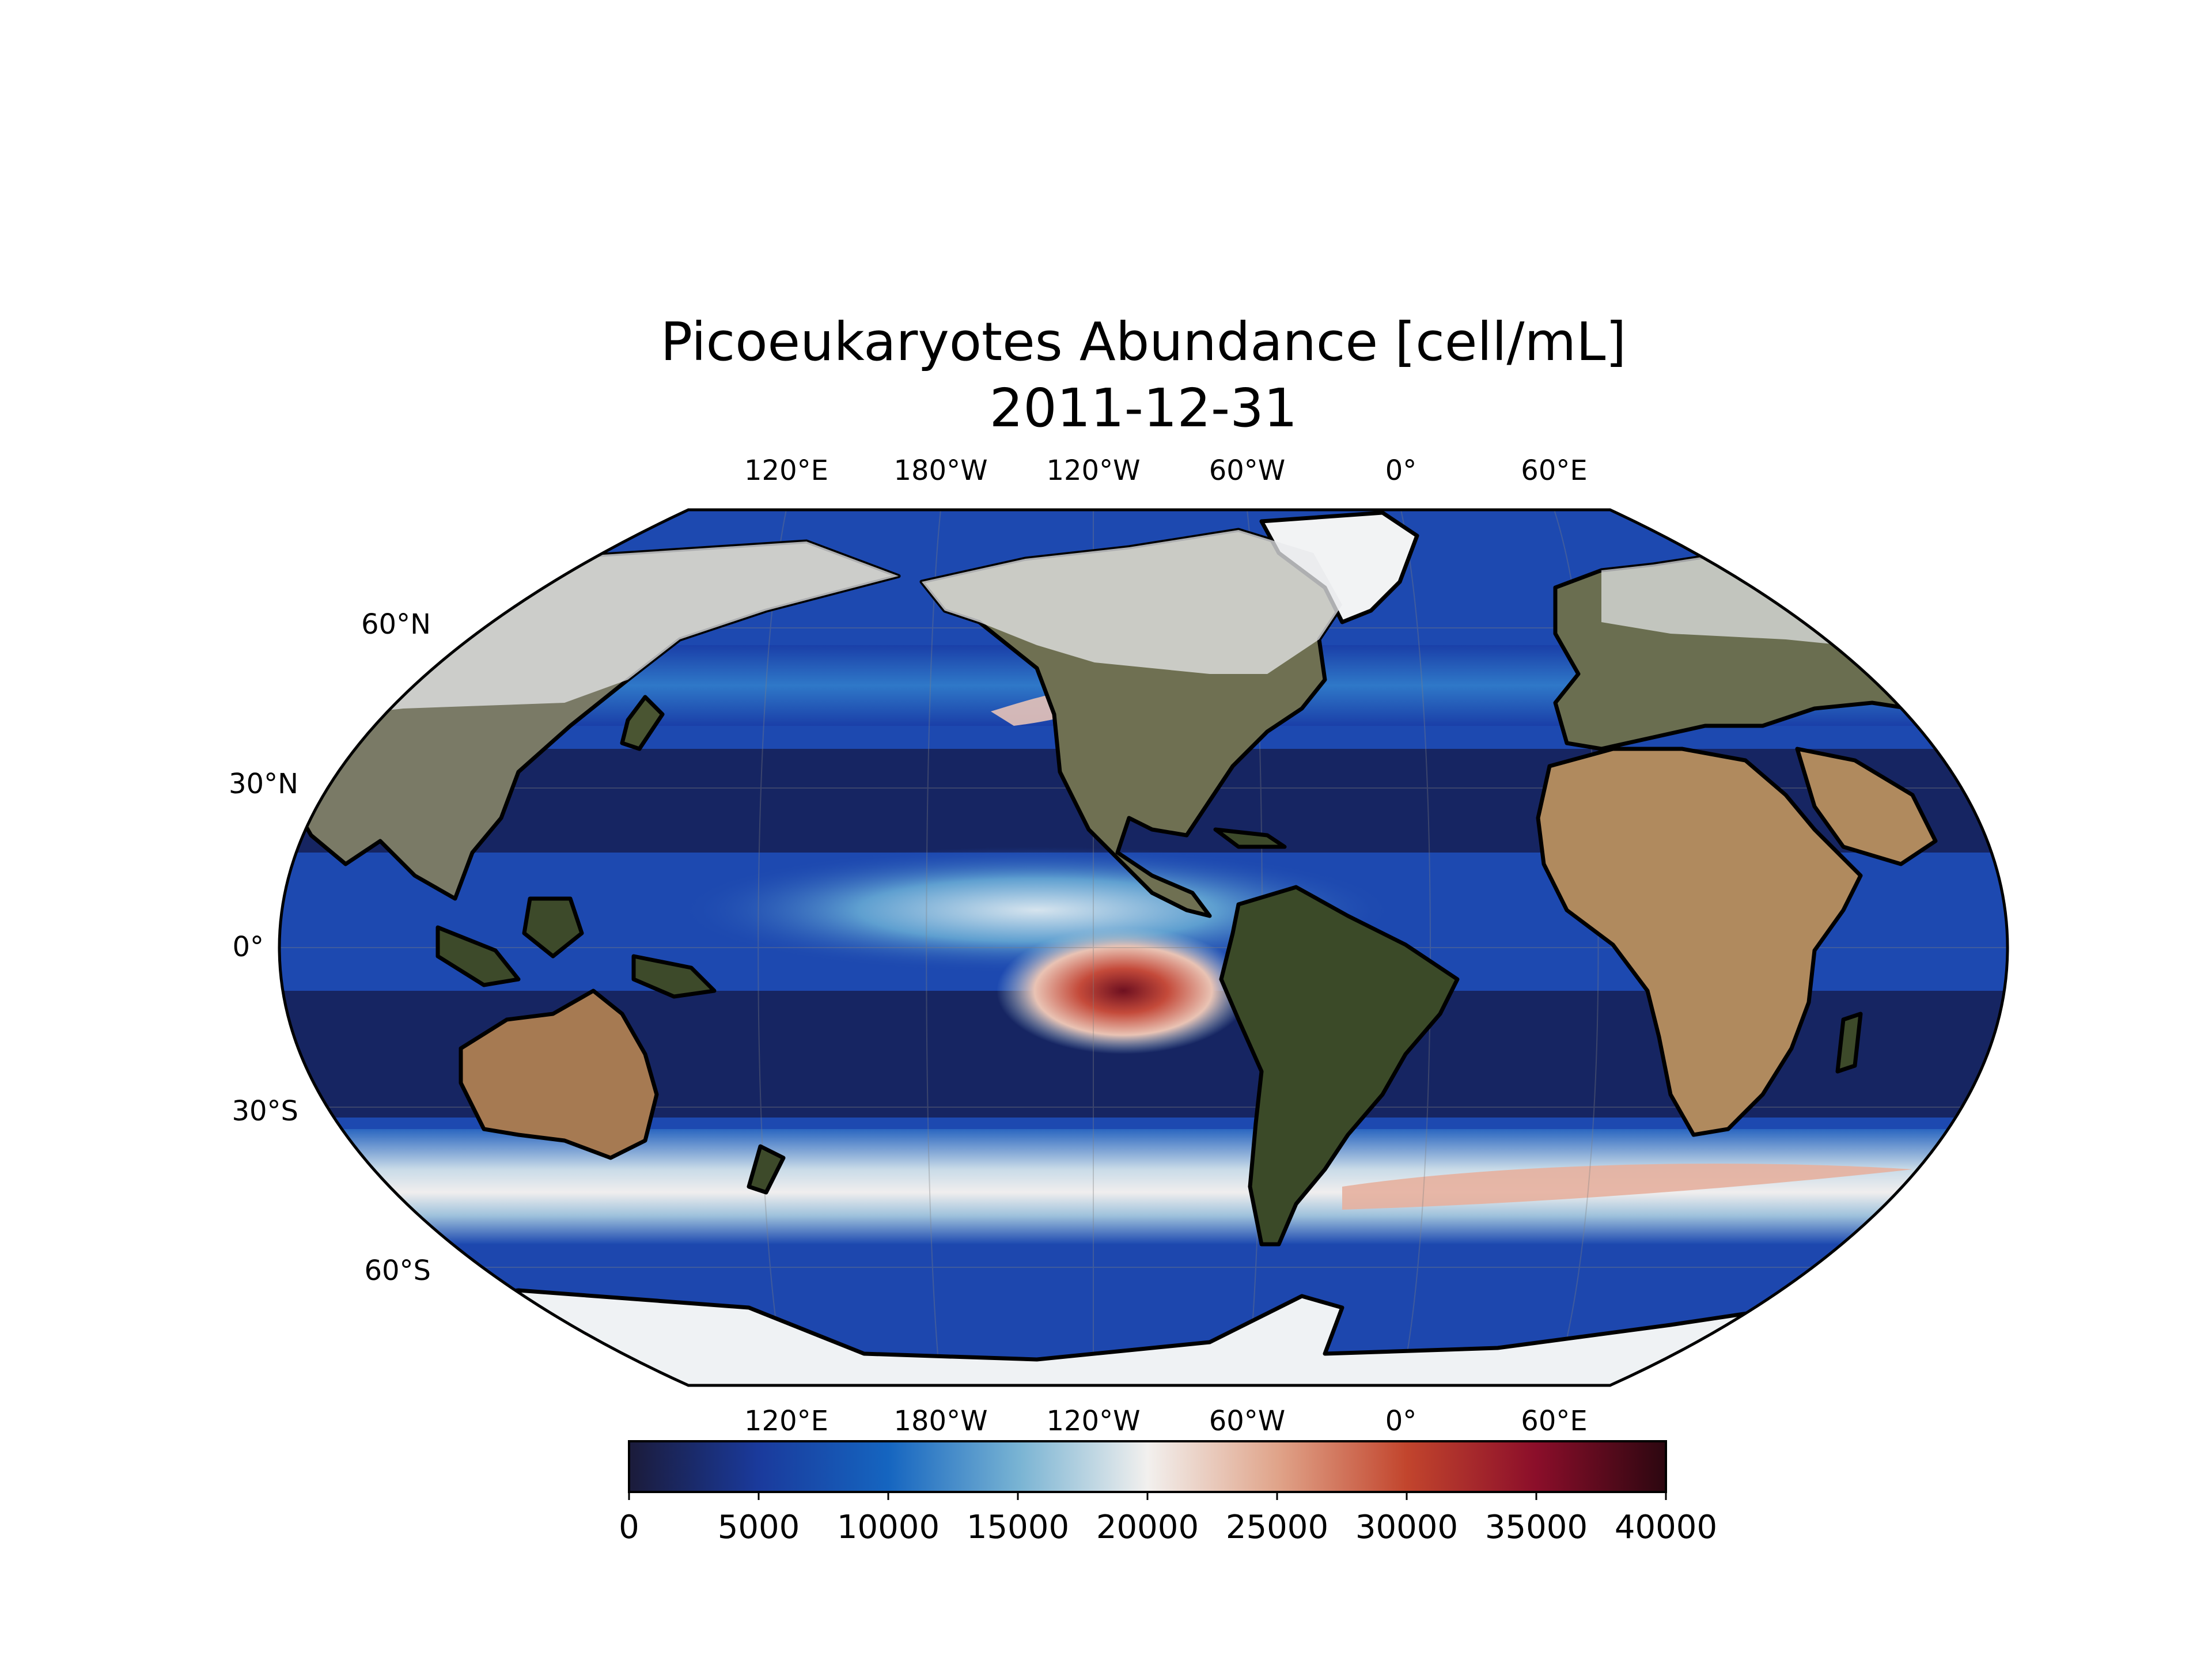 The width and height of the screenshot is (2212, 1659). What do you see at coordinates (1406, 1527) in the screenshot?
I see `colorbar-tick-label: 30000` at bounding box center [1406, 1527].